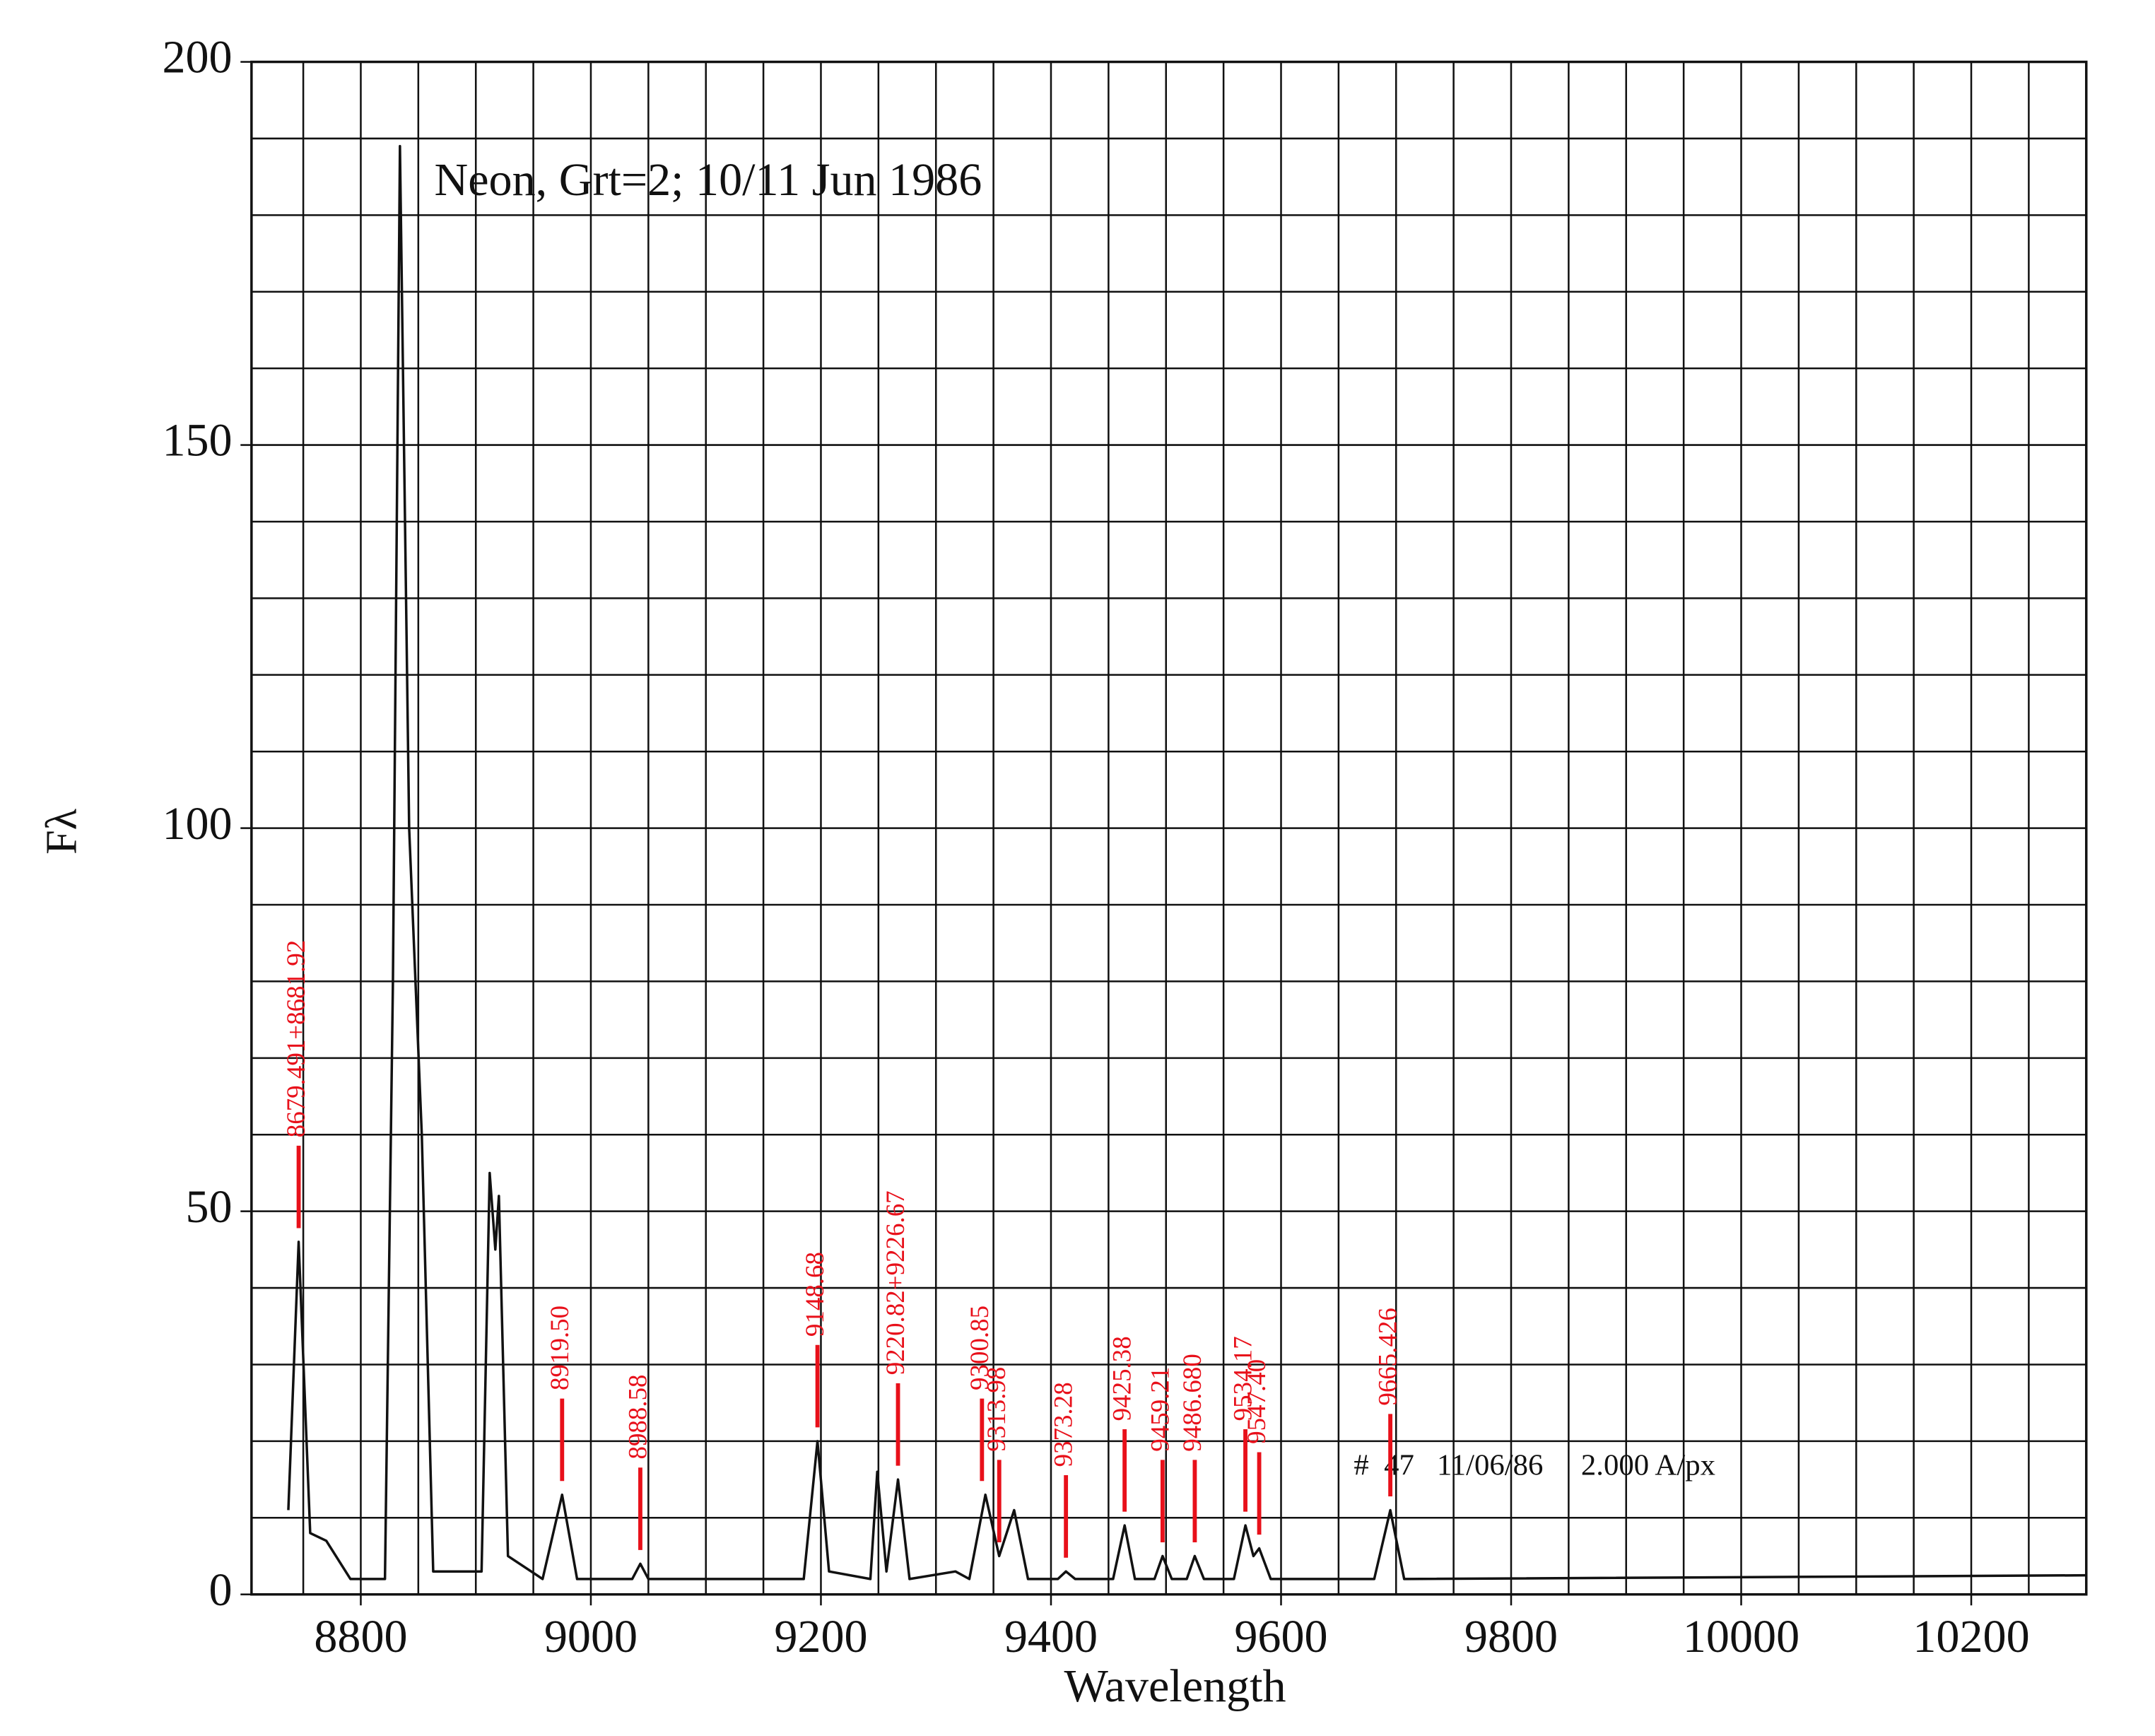  I want to click on chart-title: Neon, Grt=2; 10/11 Jun 1986, so click(708, 180).